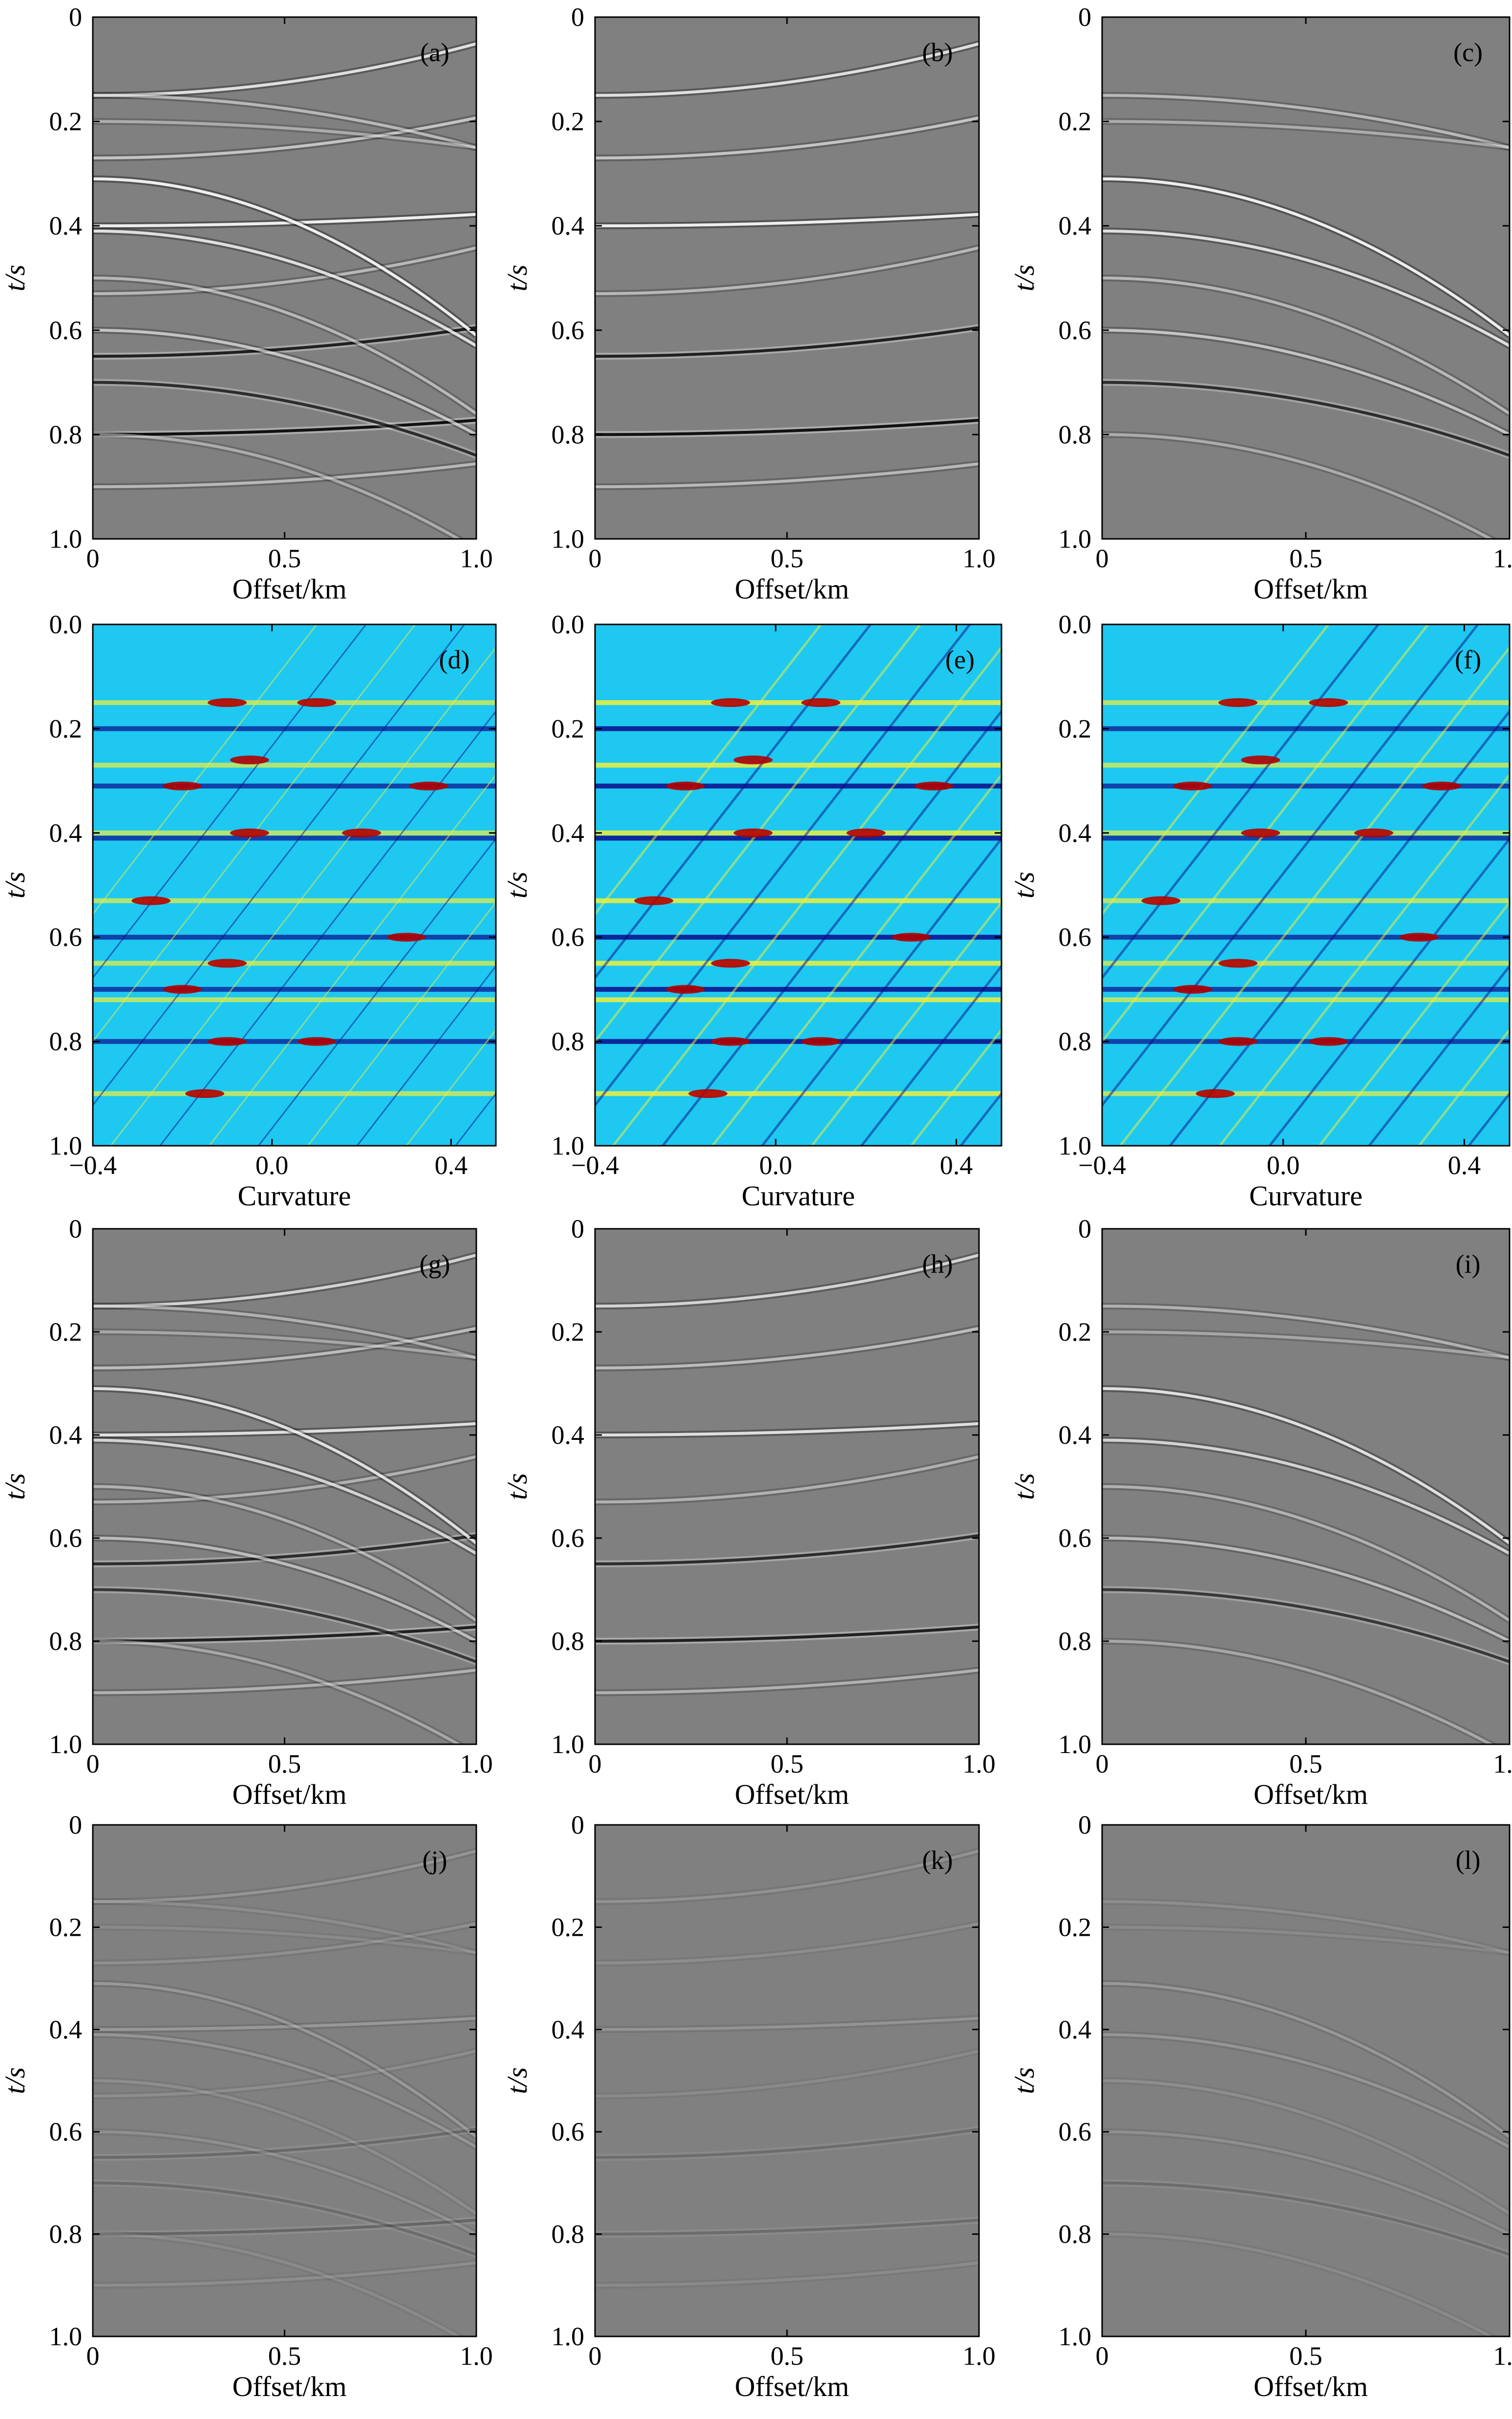 The width and height of the screenshot is (1512, 2419). I want to click on x-axis-title: Offset/km, so click(289, 2386).